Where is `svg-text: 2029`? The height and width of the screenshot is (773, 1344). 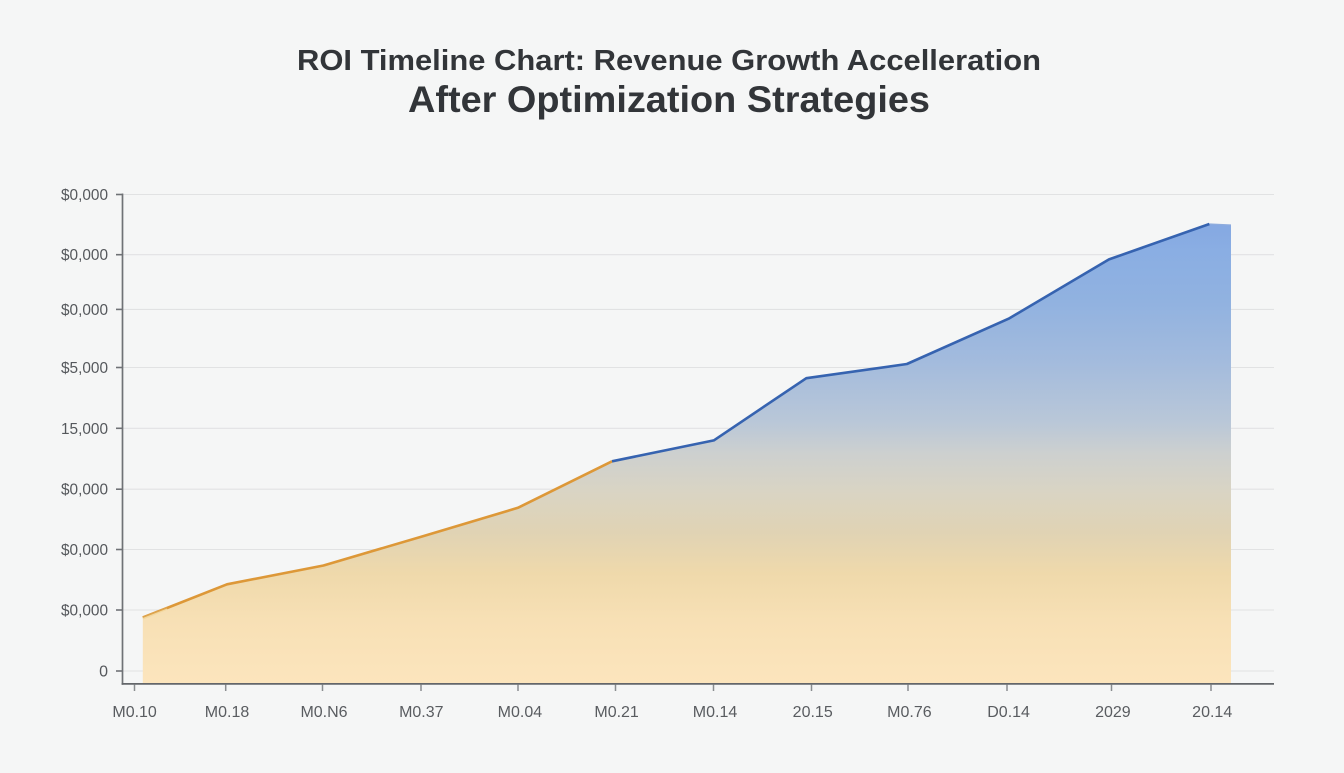 svg-text: 2029 is located at coordinates (1113, 712).